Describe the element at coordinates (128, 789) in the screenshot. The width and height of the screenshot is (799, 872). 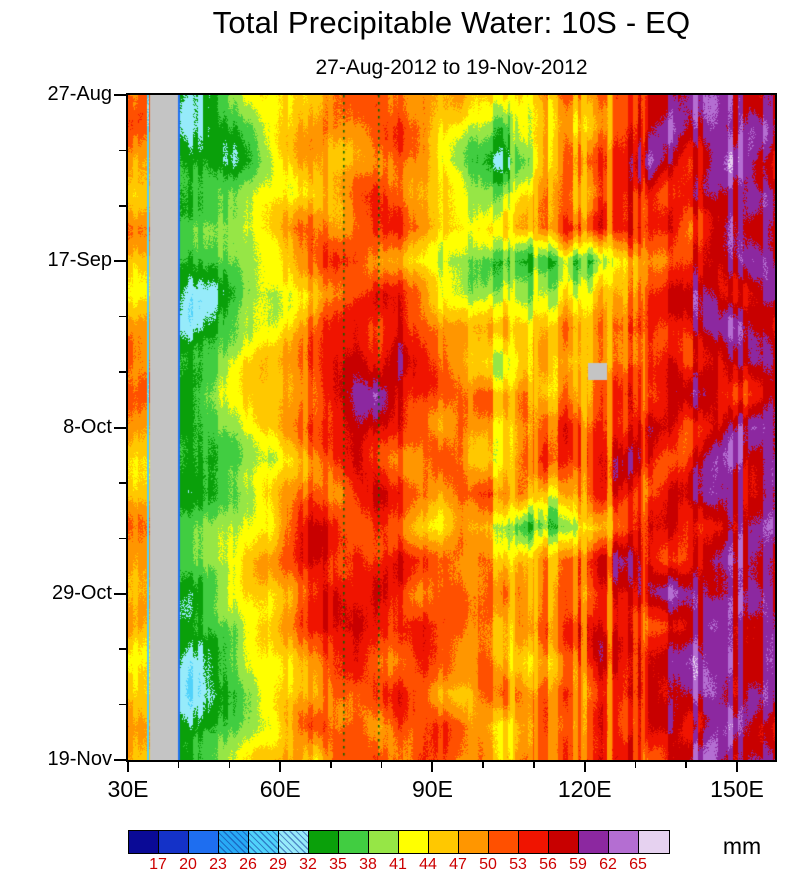
I see `x-tick-label: 30E` at that location.